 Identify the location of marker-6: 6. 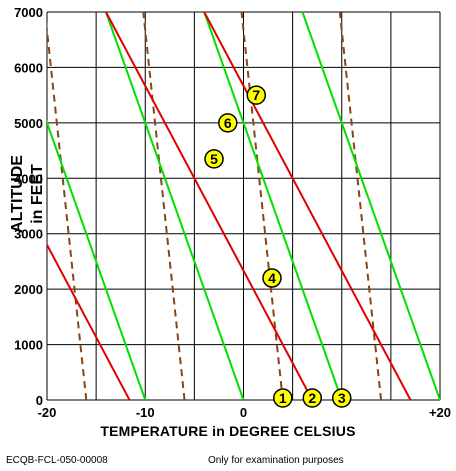
(228, 123).